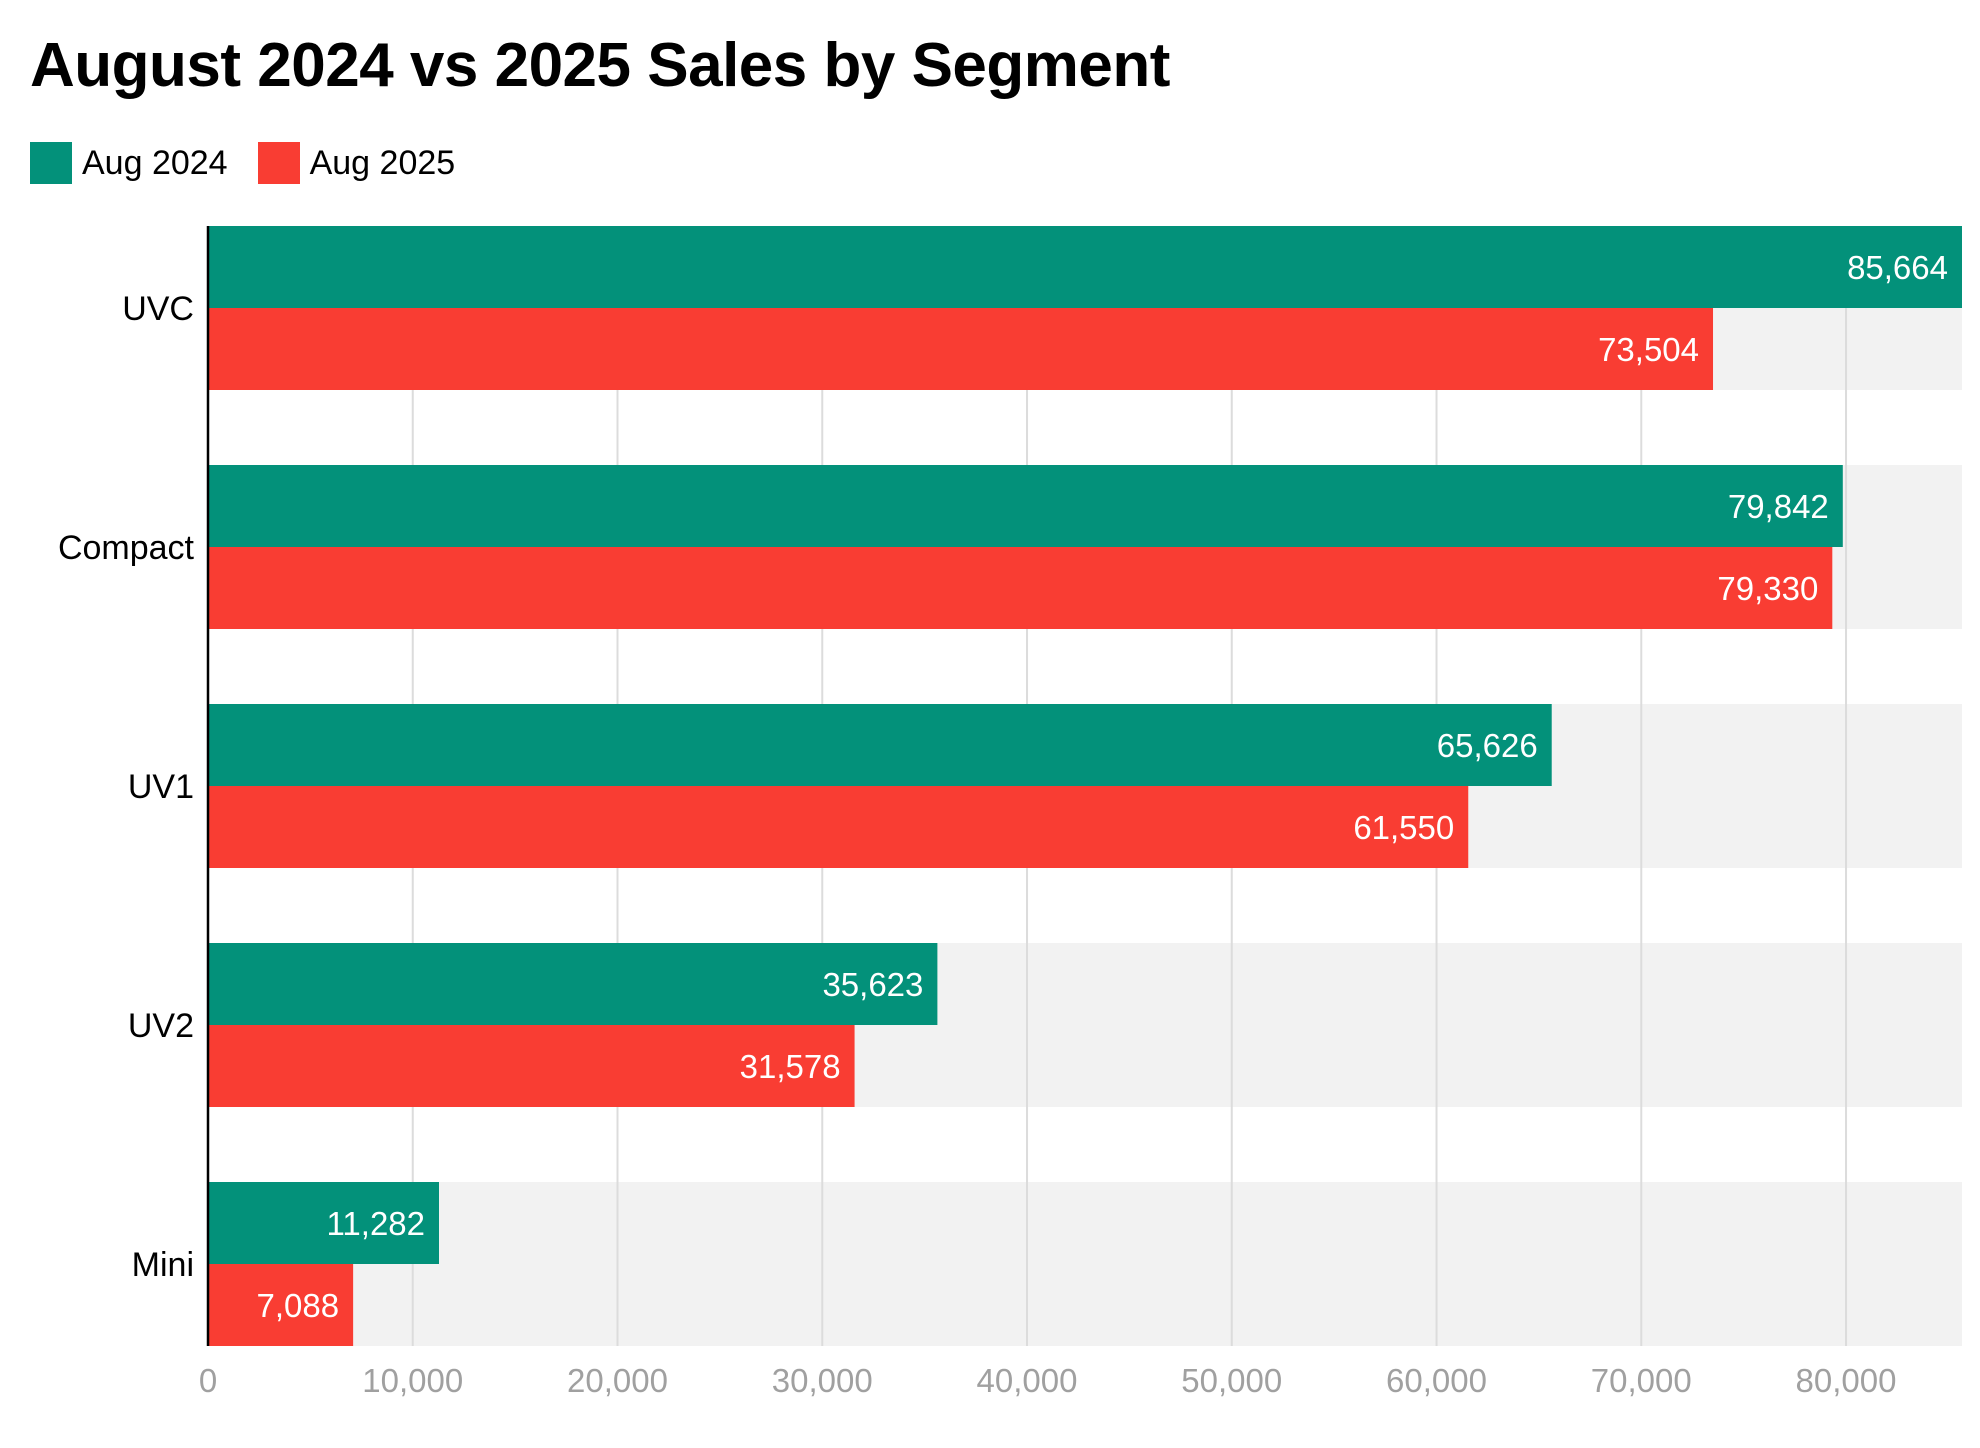 This screenshot has width=1980, height=1448. I want to click on x-tick-label: 40,000, so click(1027, 1380).